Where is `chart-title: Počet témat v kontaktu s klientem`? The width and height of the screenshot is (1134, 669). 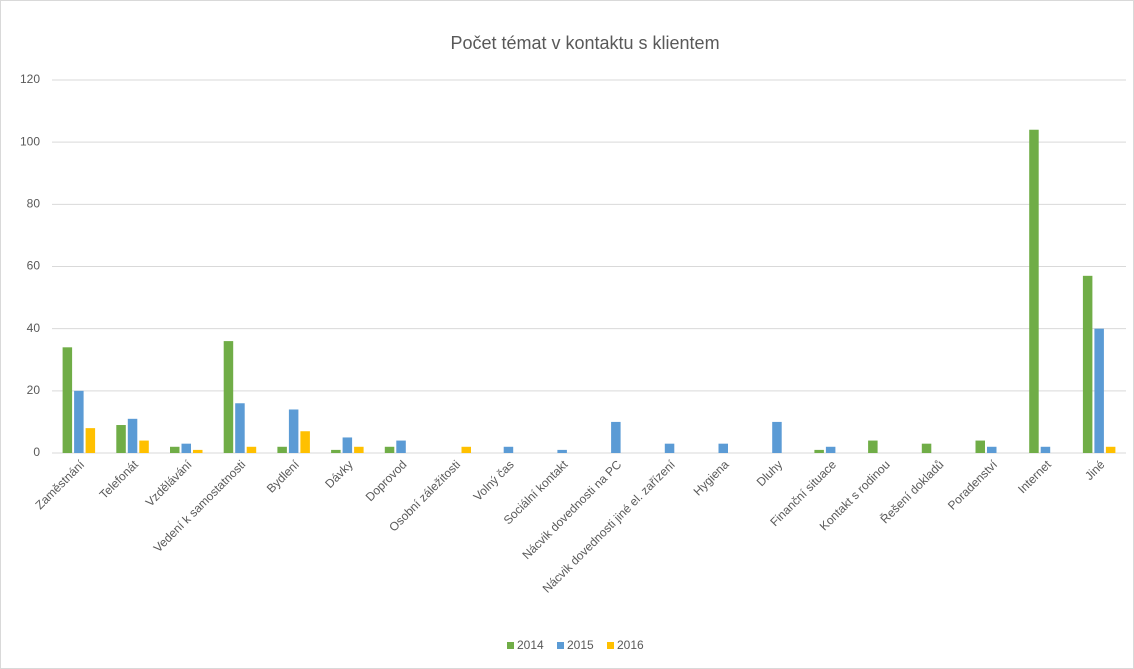
chart-title: Počet témat v kontaktu s klientem is located at coordinates (584, 43).